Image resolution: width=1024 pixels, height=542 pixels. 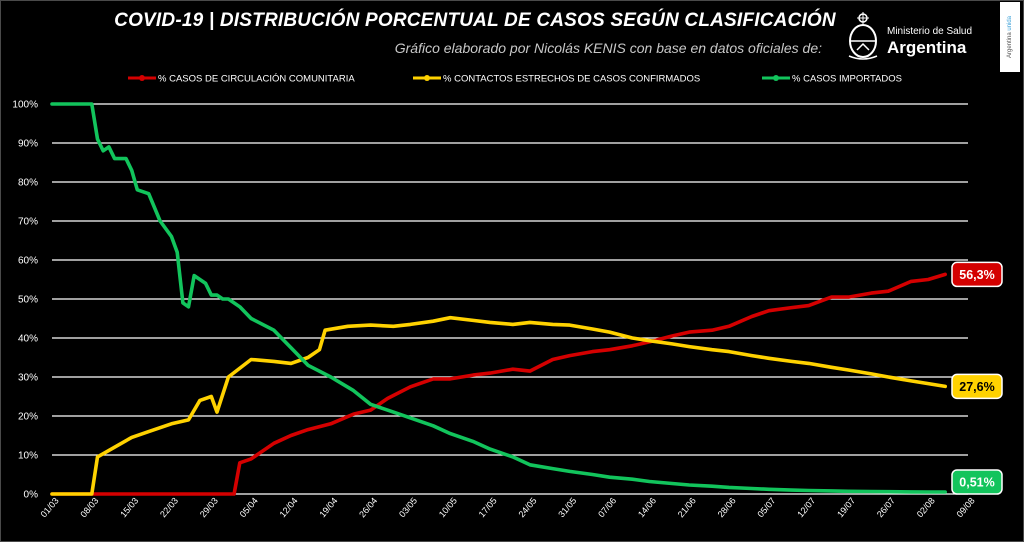 I want to click on y-tick-label: 20%, so click(x=28, y=417).